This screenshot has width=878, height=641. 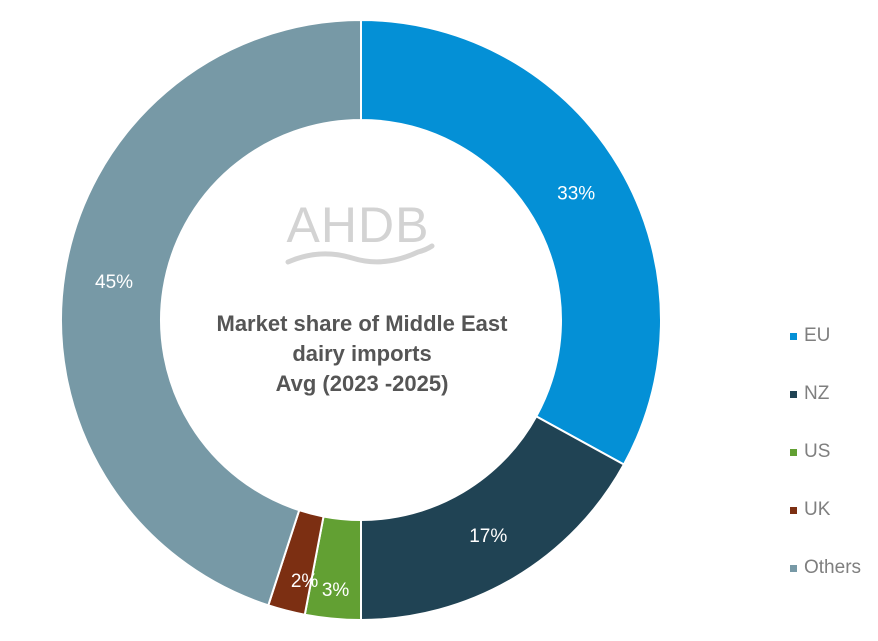 I want to click on chart-legend: EU NZ US UK Others, so click(x=825, y=467).